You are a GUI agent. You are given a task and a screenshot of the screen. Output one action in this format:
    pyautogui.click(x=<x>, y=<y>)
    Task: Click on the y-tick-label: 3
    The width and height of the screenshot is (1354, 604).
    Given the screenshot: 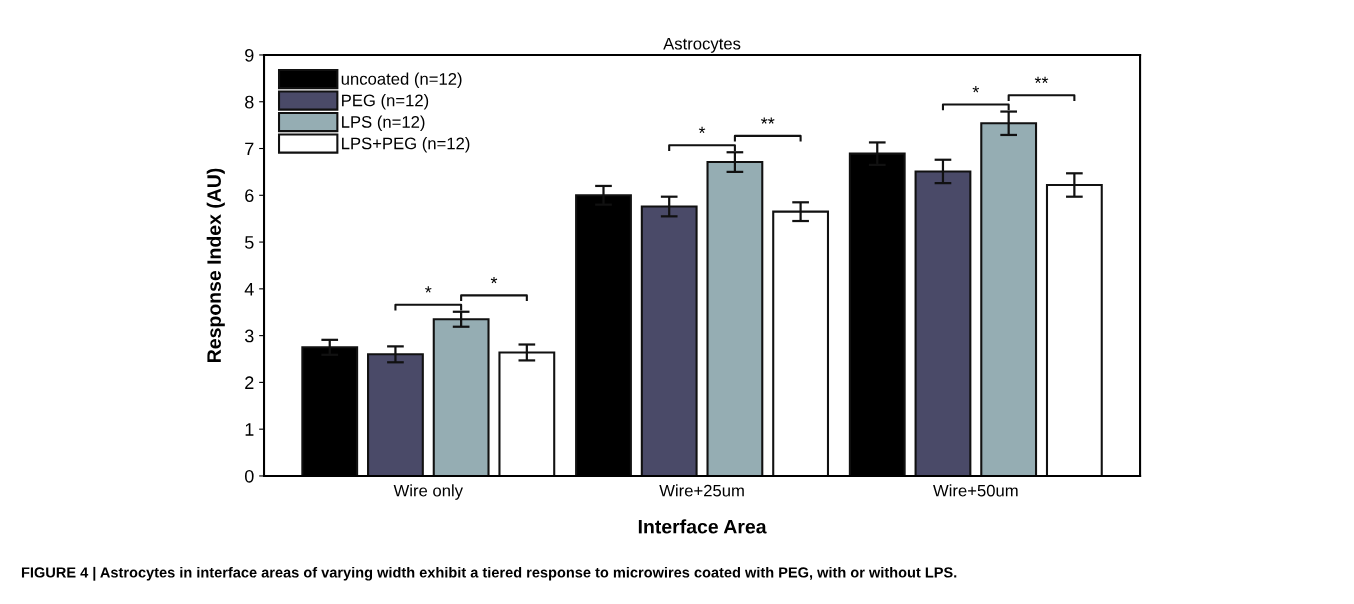 What is the action you would take?
    pyautogui.click(x=249, y=336)
    